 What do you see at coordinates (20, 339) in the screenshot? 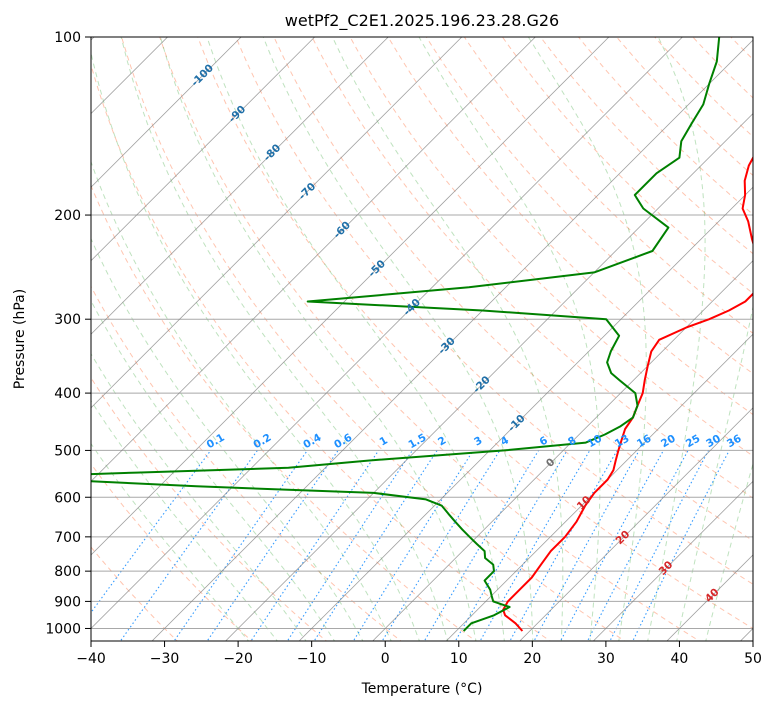
I see `y-axis-label: Pressure (hPa)` at bounding box center [20, 339].